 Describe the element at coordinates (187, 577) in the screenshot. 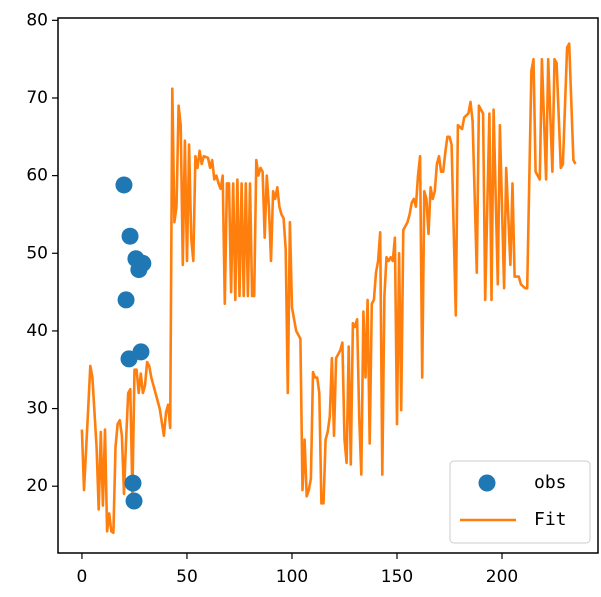

I see `x-tick-label: 50` at that location.